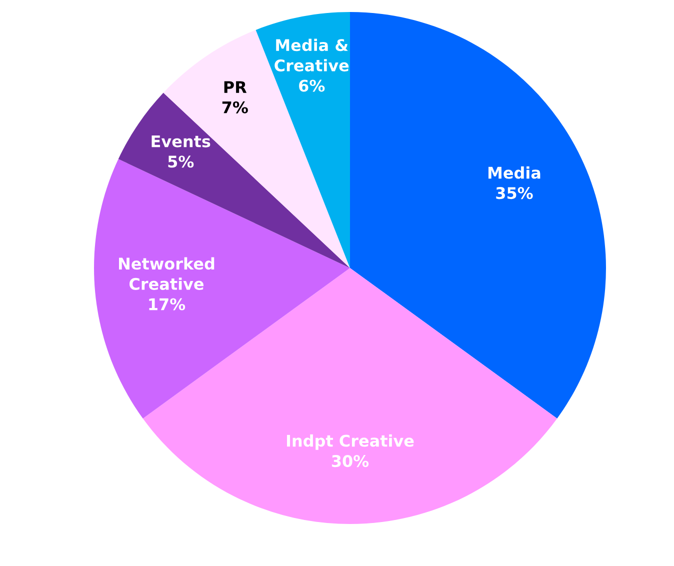  Describe the element at coordinates (514, 172) in the screenshot. I see `slice-label: Media` at that location.